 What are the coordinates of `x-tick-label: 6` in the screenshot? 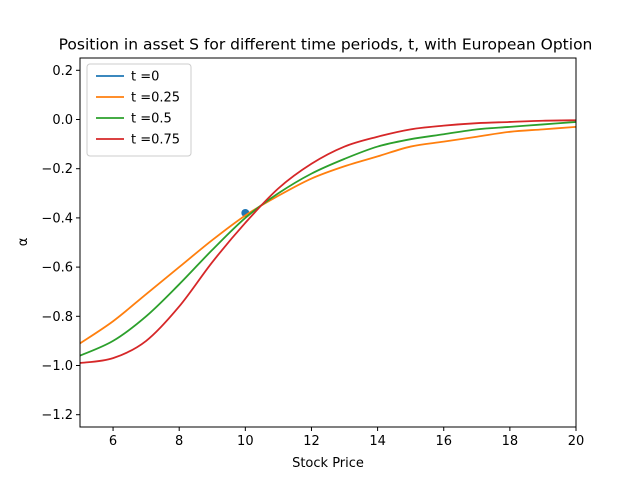 It's located at (113, 441).